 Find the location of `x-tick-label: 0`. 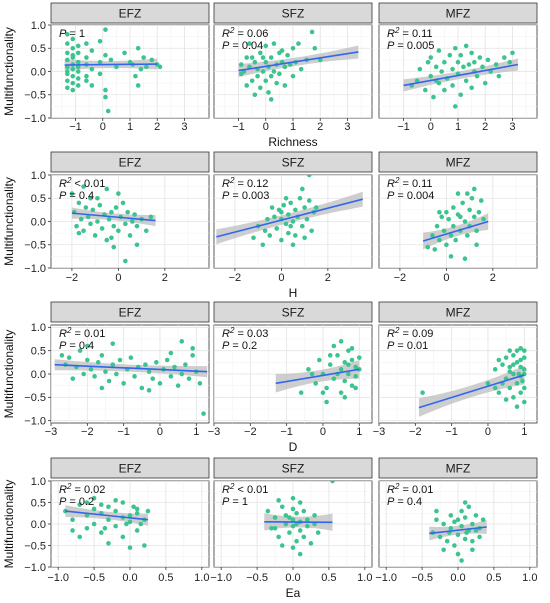

x-tick-label: 0 is located at coordinates (103, 127).